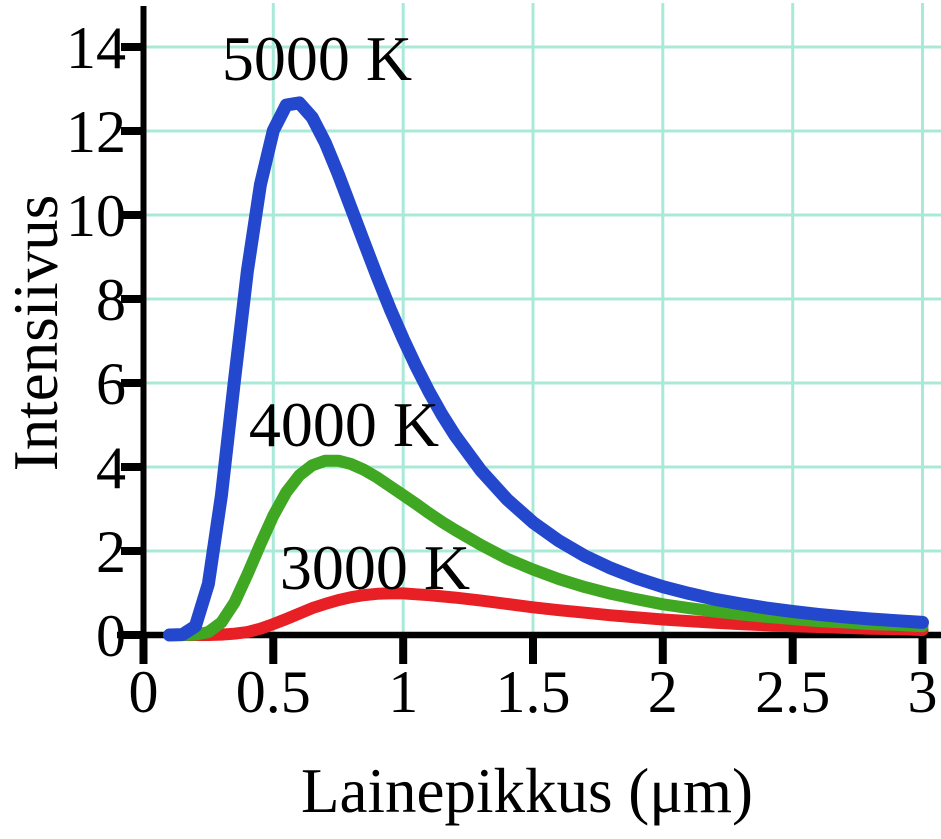 This screenshot has height=839, width=941. What do you see at coordinates (111, 552) in the screenshot?
I see `y-tick-label-2: 2` at bounding box center [111, 552].